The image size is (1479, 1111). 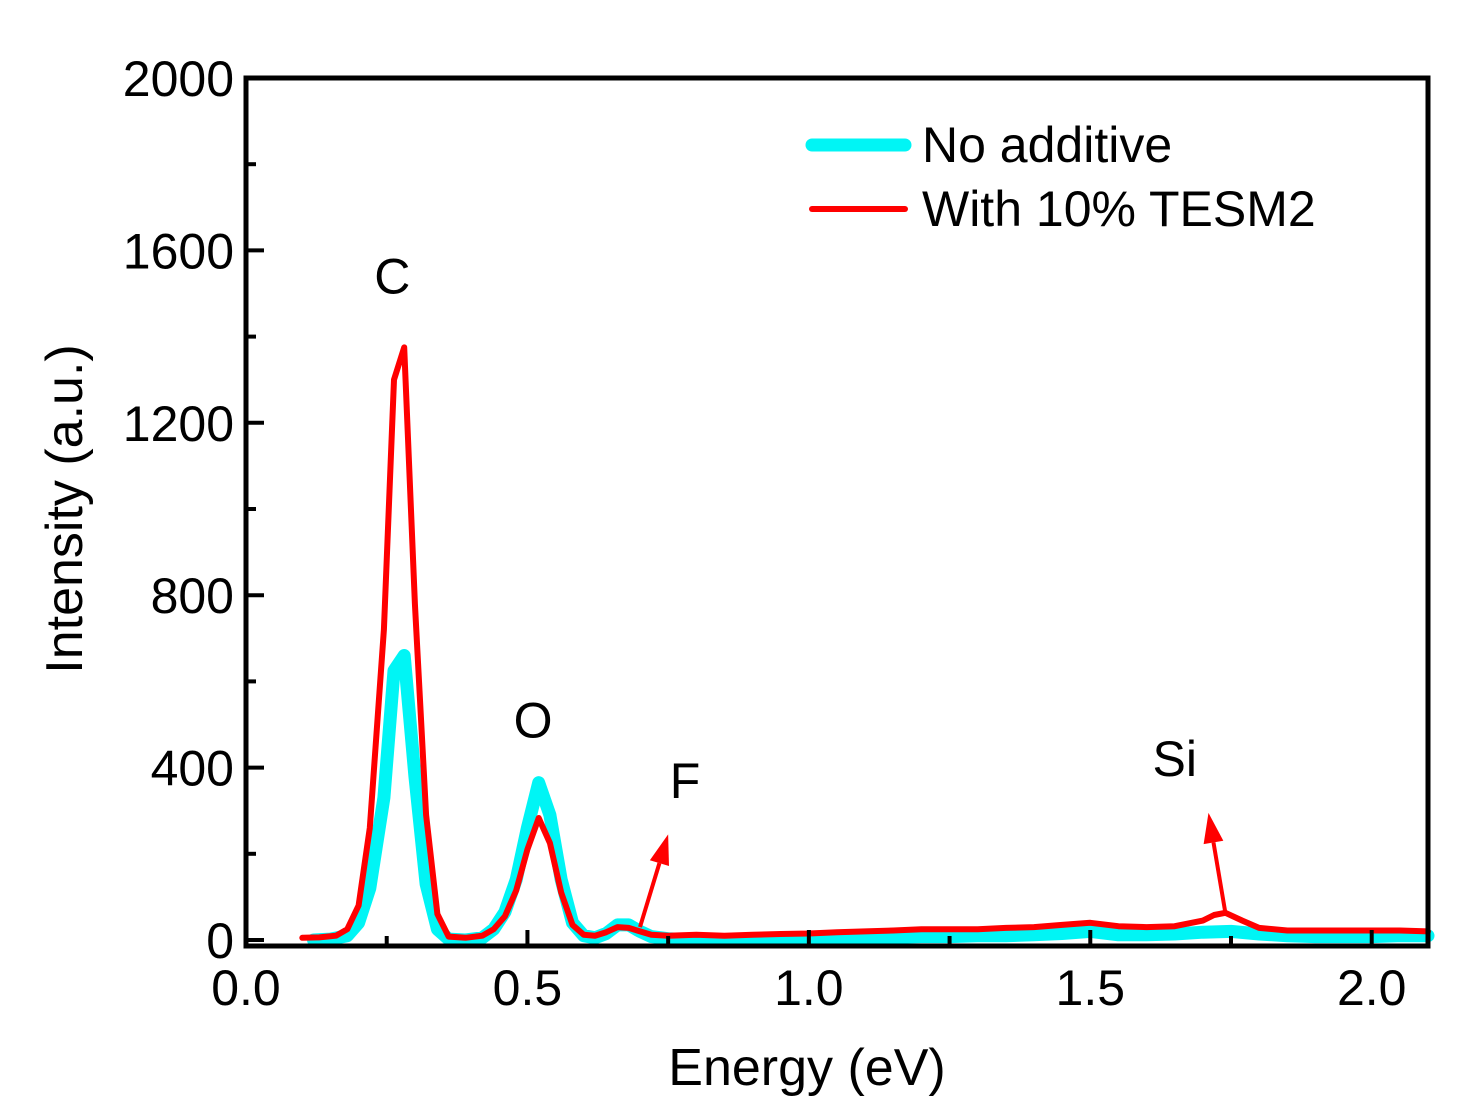 I want to click on x-tick-label: 0.5, so click(x=528, y=988).